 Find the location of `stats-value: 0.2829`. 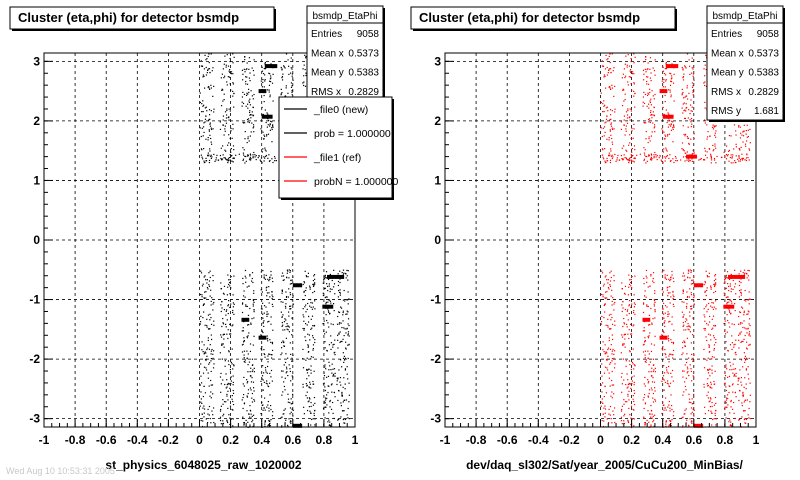

stats-value: 0.2829 is located at coordinates (363, 92).